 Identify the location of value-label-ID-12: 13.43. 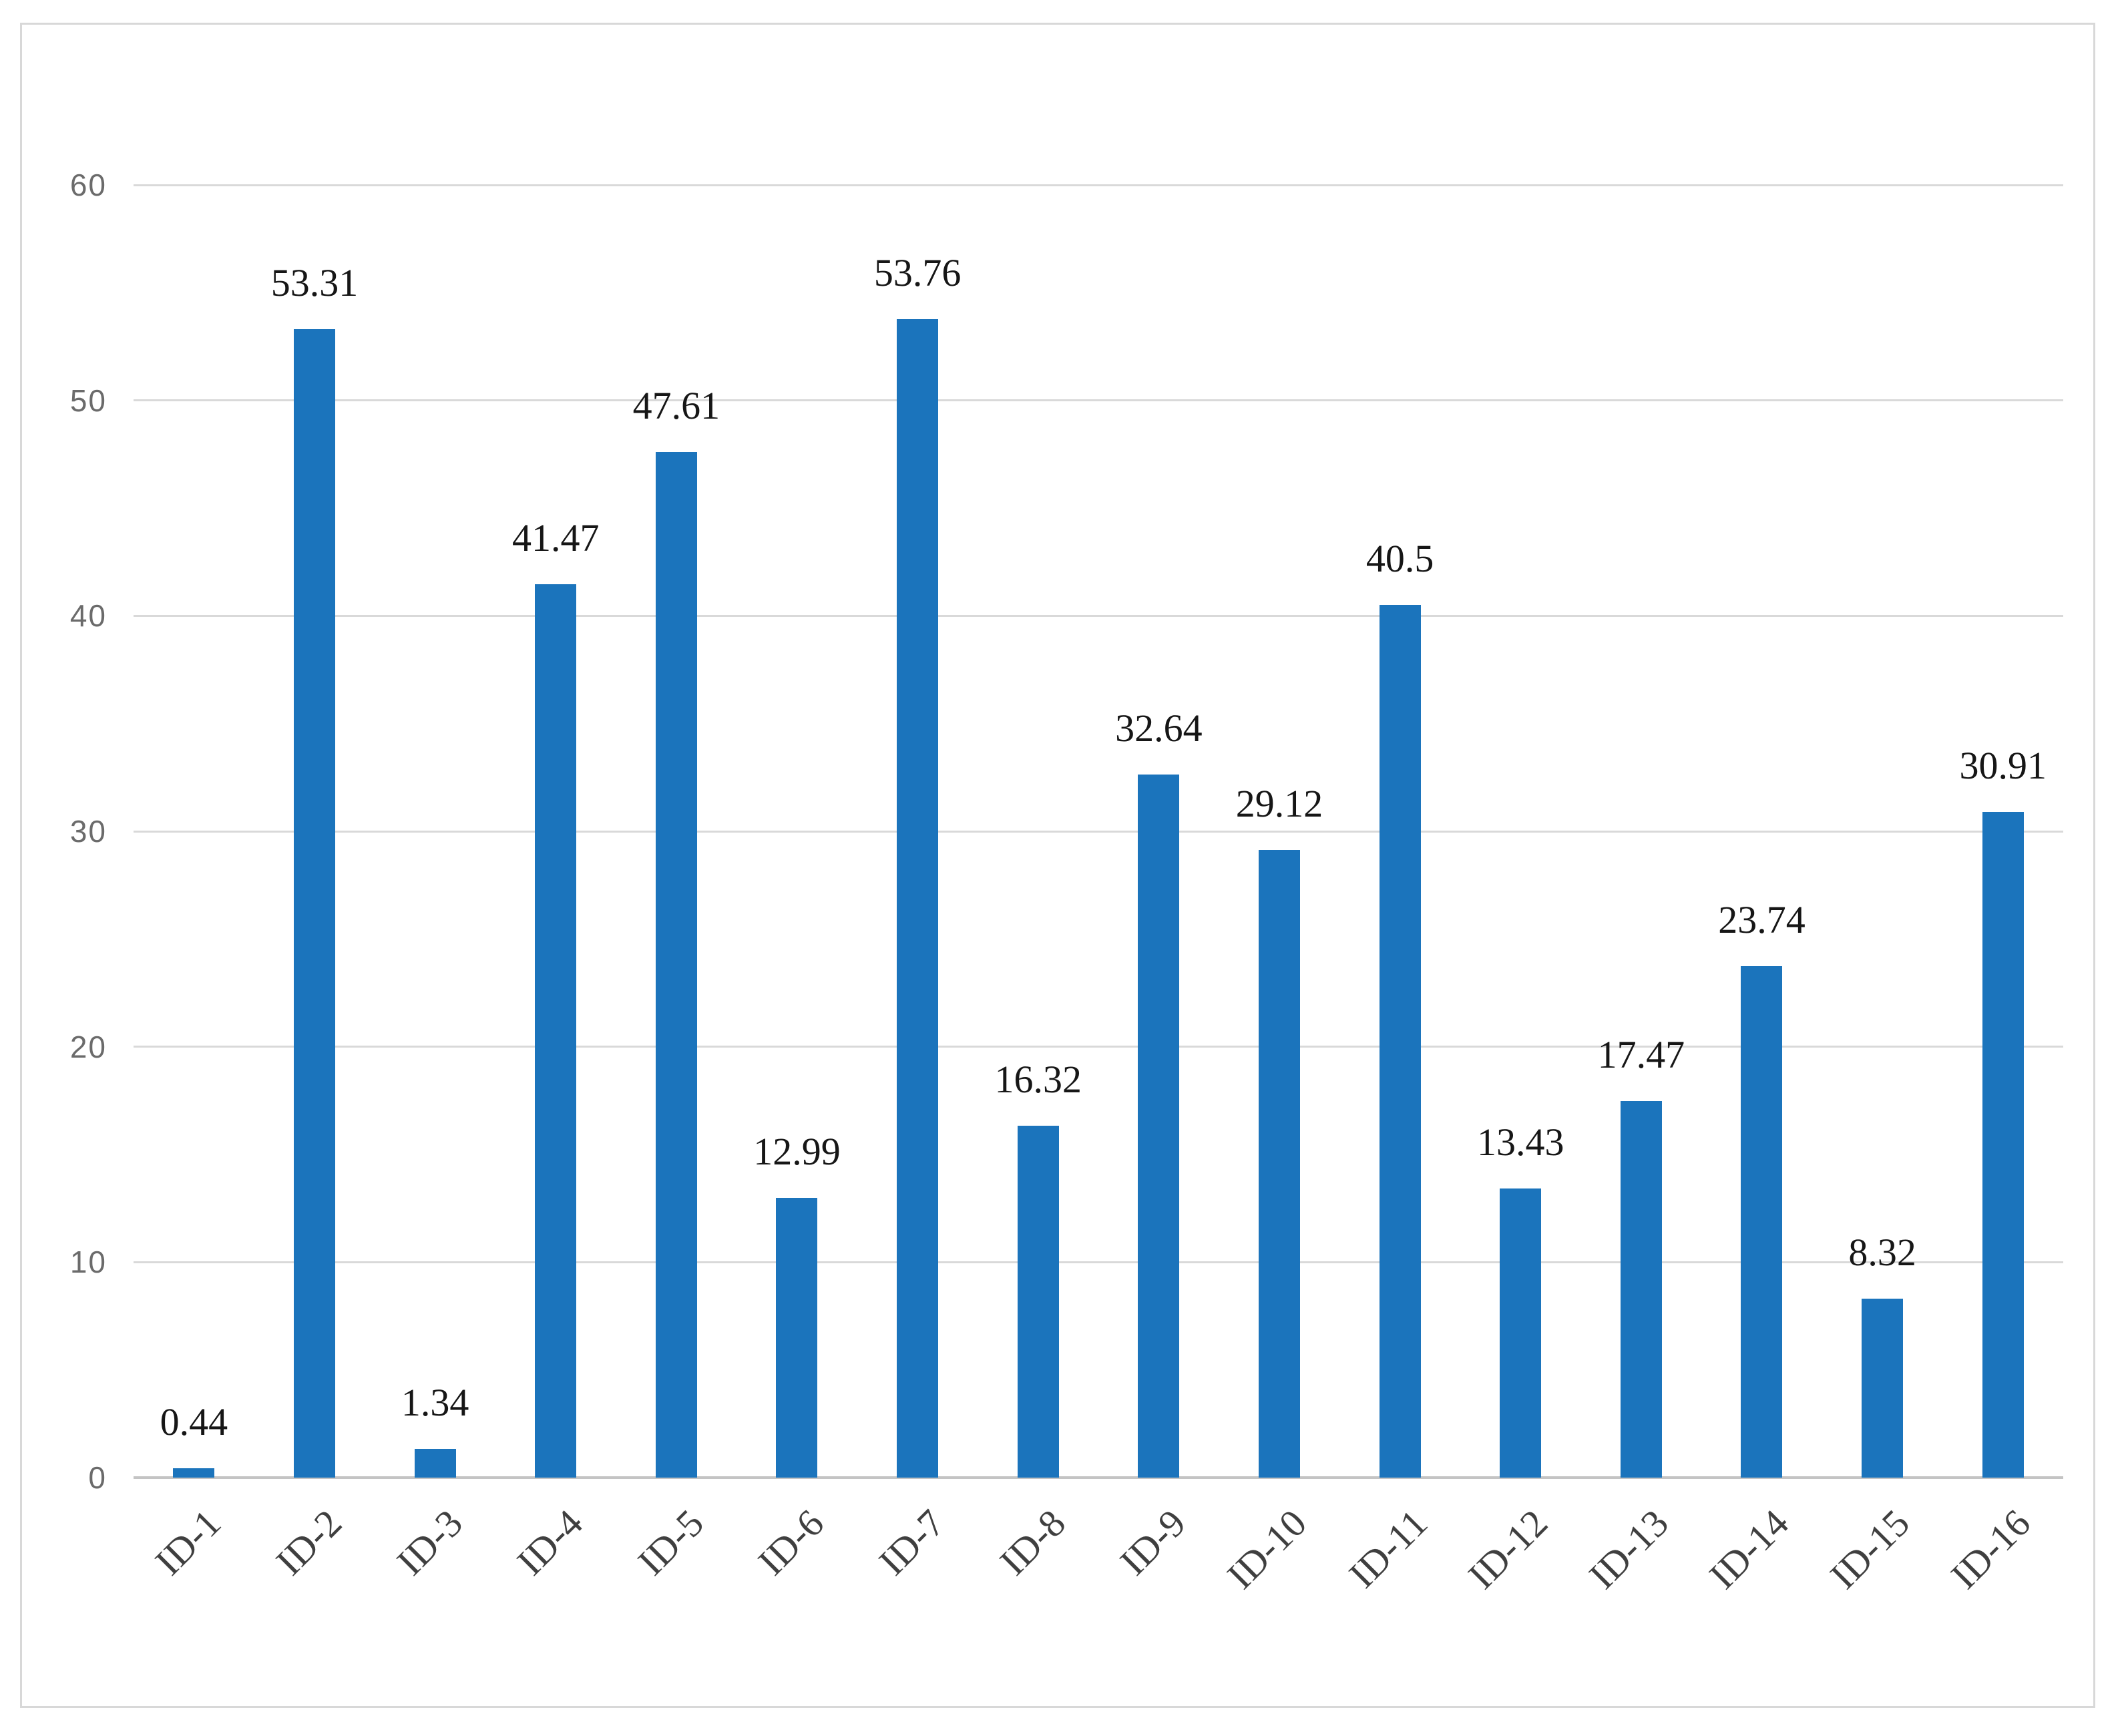
(1520, 1142).